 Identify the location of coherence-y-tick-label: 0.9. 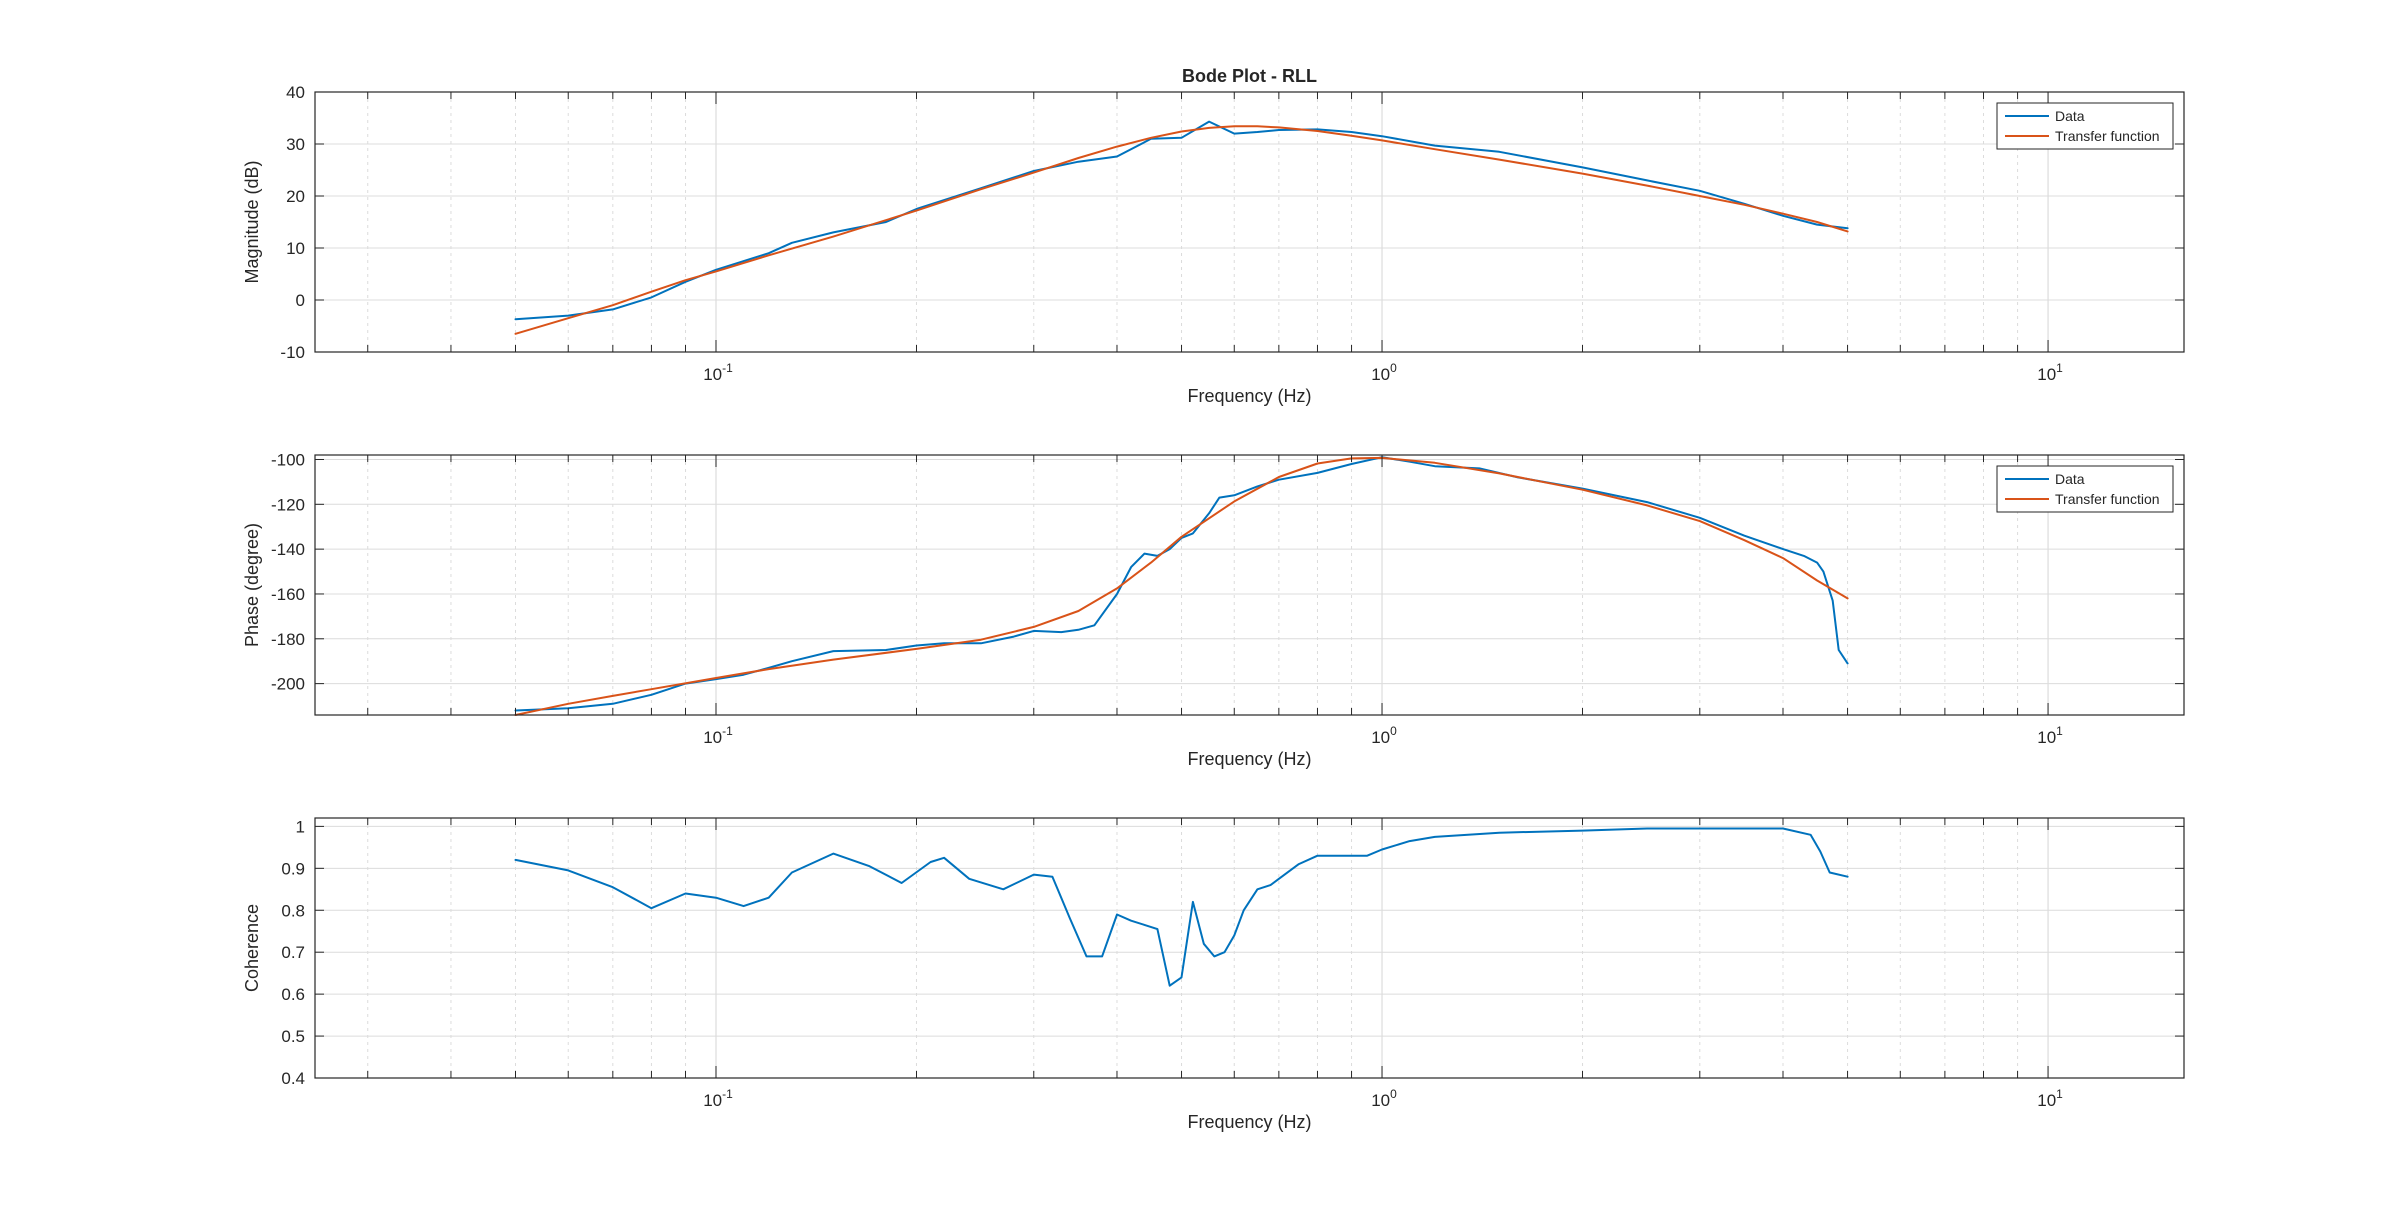
(293, 868).